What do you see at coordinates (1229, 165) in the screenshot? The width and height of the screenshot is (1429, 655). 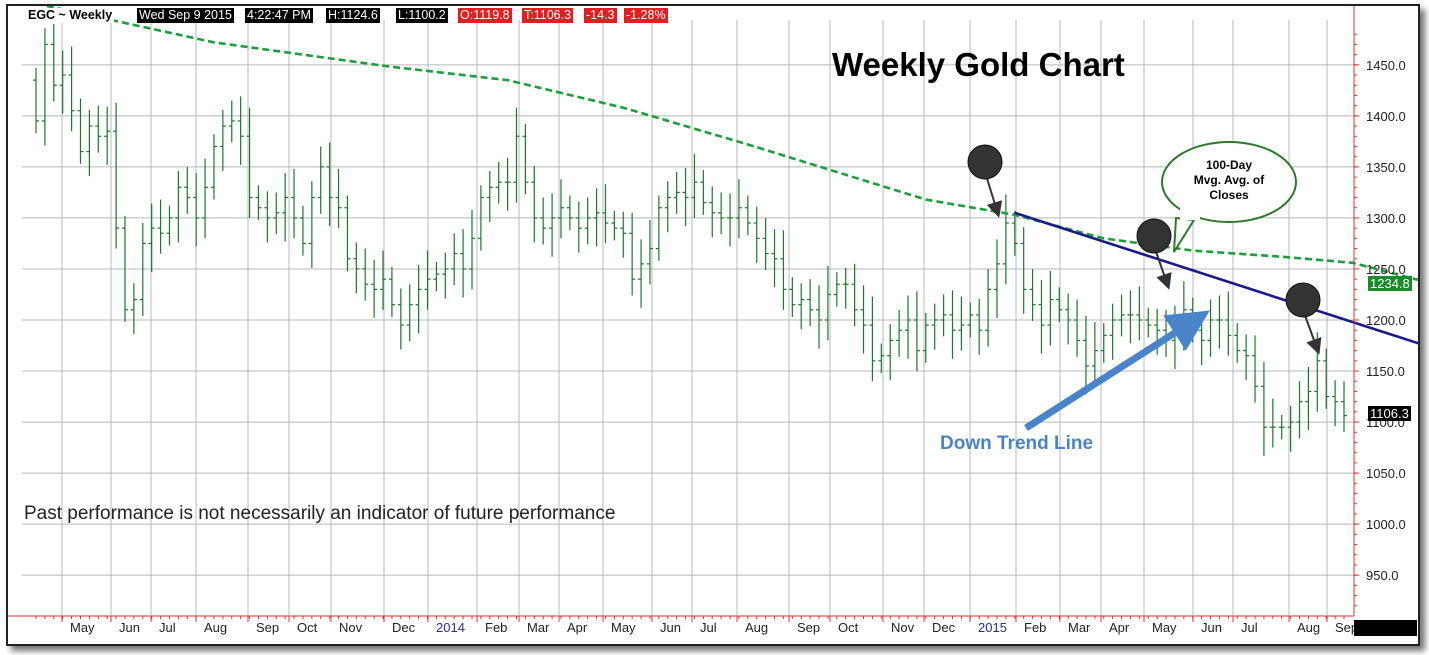 I see `callout-line-1: 100-Day` at bounding box center [1229, 165].